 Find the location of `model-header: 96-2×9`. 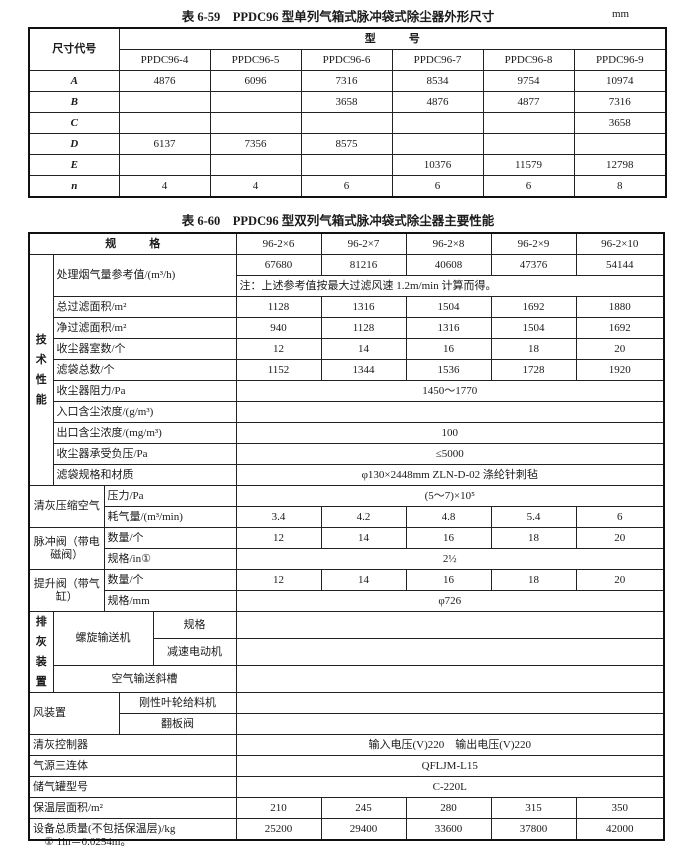

model-header: 96-2×9 is located at coordinates (533, 243).